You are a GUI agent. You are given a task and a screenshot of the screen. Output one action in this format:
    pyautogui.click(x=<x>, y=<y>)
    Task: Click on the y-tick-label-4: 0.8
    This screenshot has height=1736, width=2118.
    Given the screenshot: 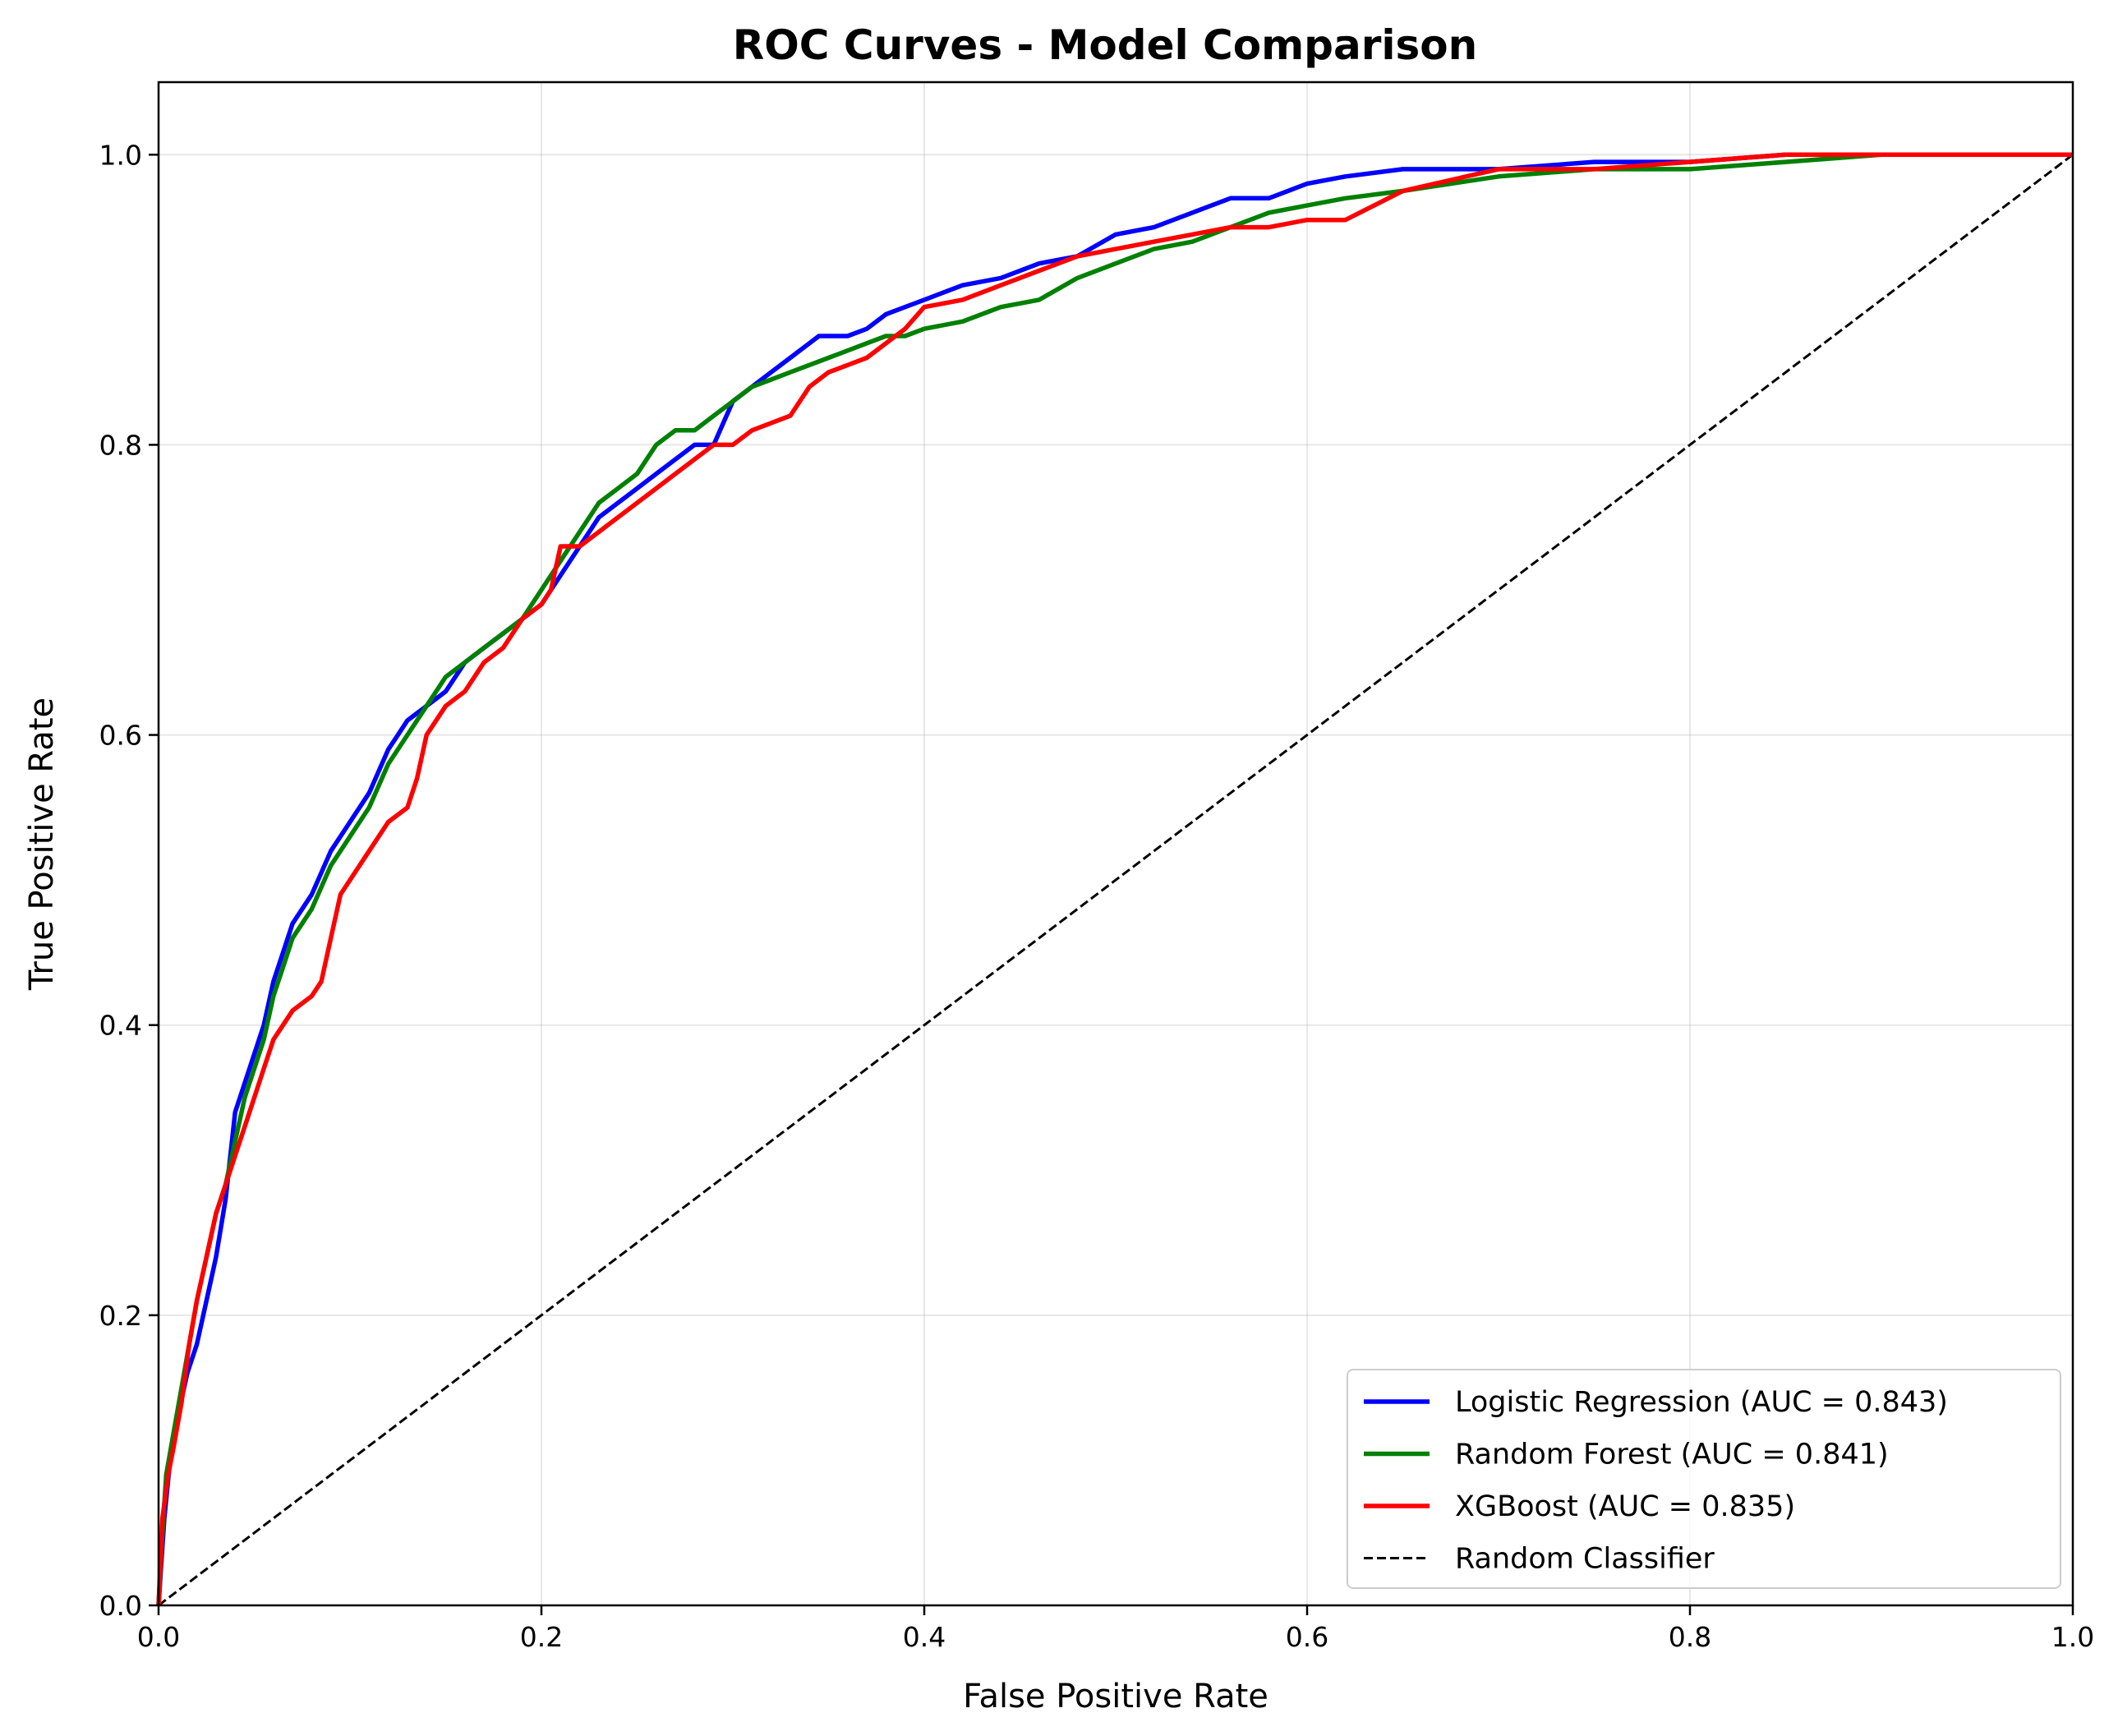 What is the action you would take?
    pyautogui.click(x=120, y=445)
    